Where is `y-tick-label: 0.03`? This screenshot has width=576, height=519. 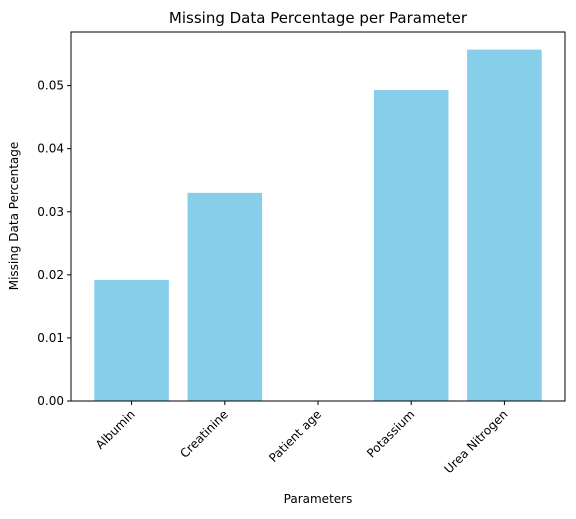 y-tick-label: 0.03 is located at coordinates (50, 212).